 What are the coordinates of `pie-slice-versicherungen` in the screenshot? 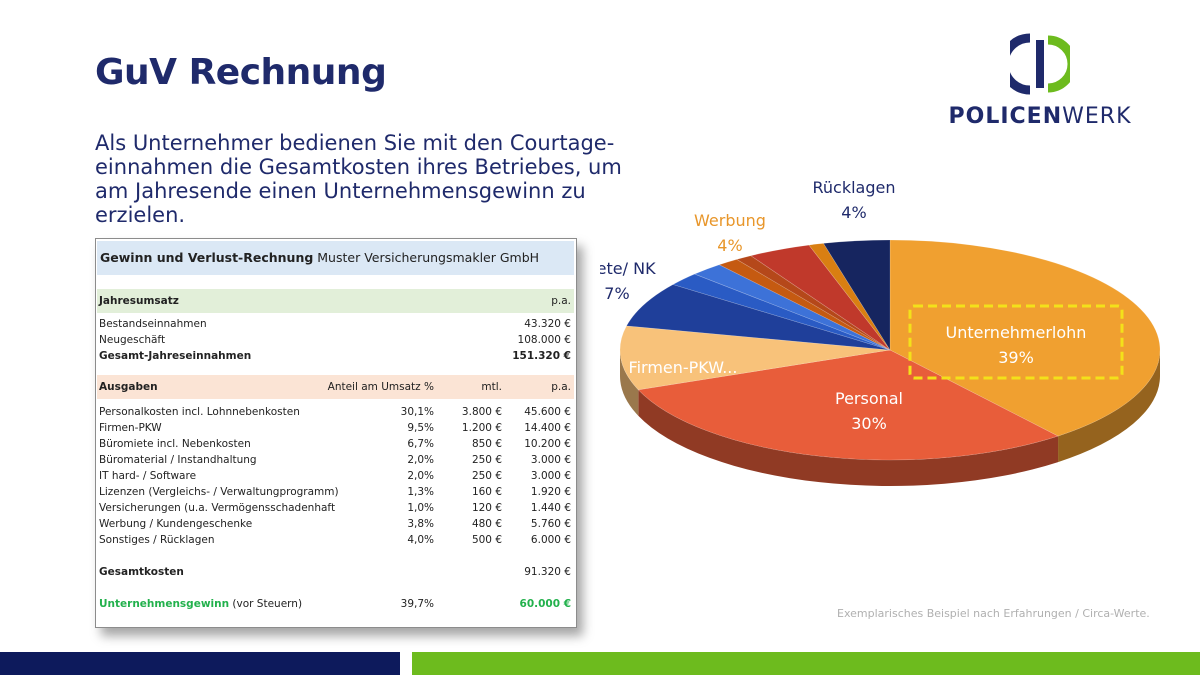 It's located at (813, 303).